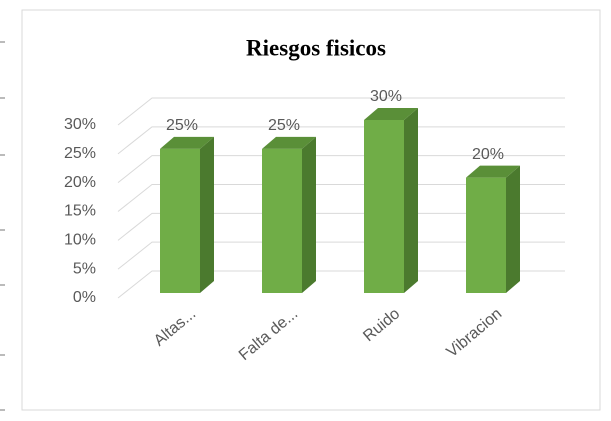 This screenshot has height=421, width=611. What do you see at coordinates (84, 268) in the screenshot?
I see `y-tick-label: 5%` at bounding box center [84, 268].